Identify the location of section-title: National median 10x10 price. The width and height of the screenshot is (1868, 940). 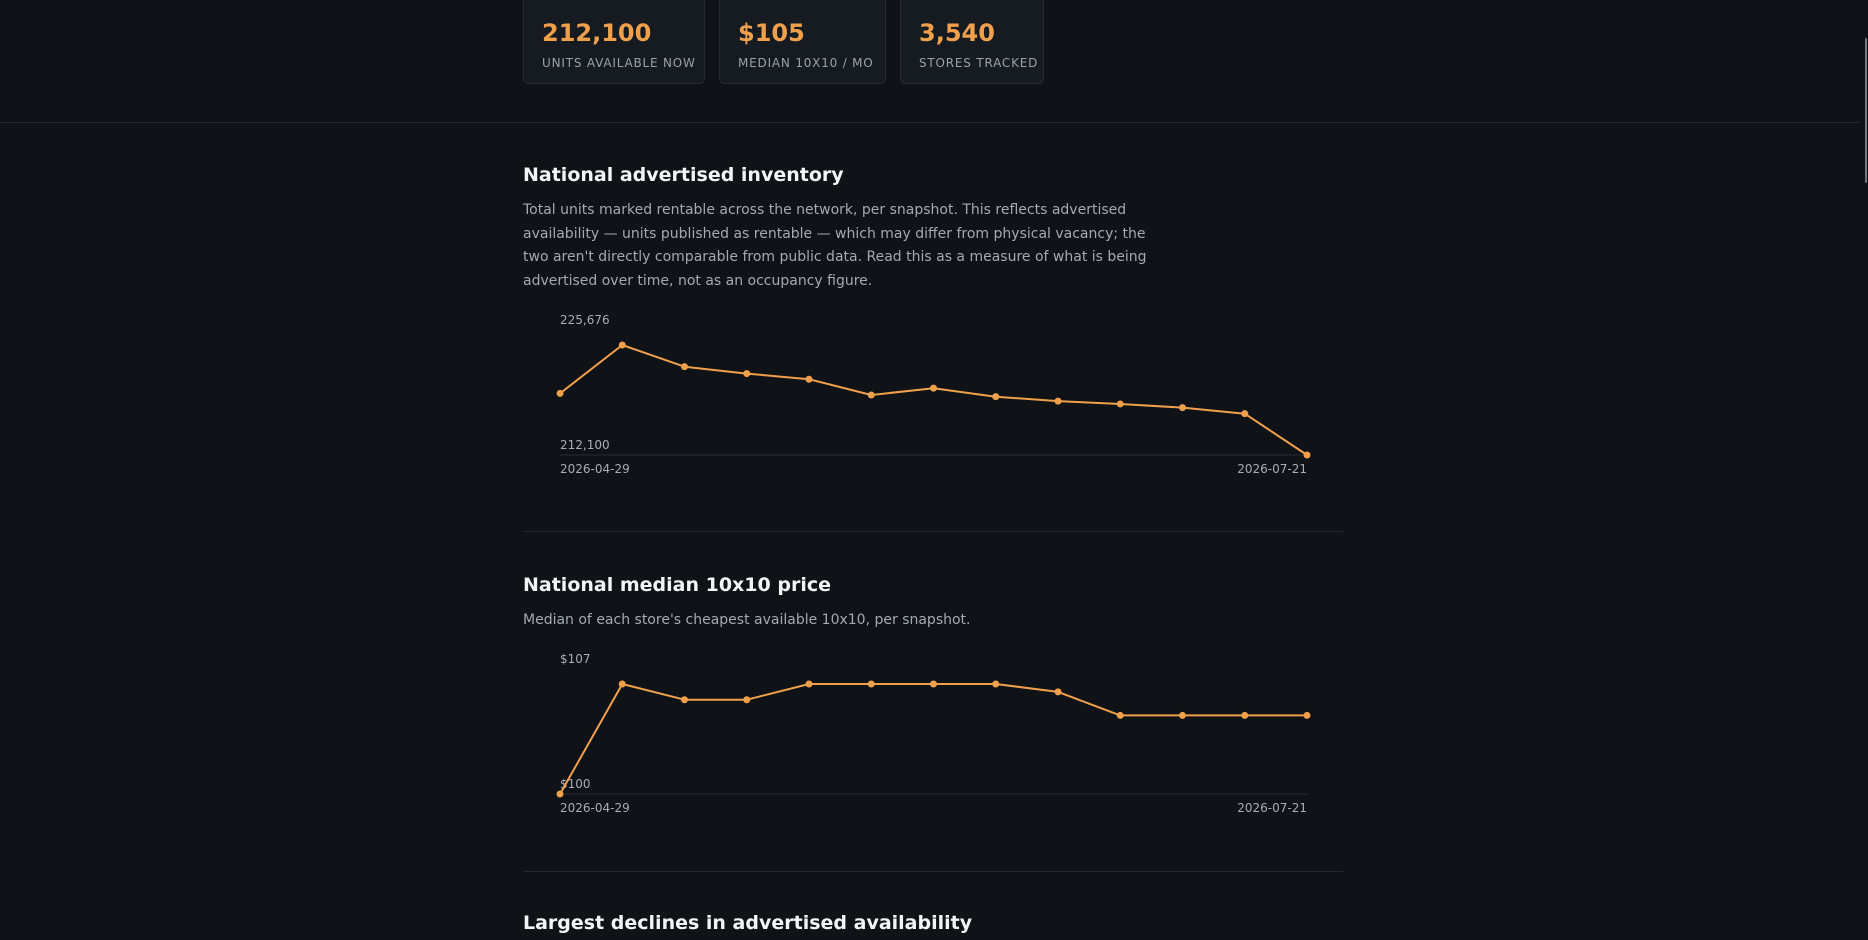
(677, 585).